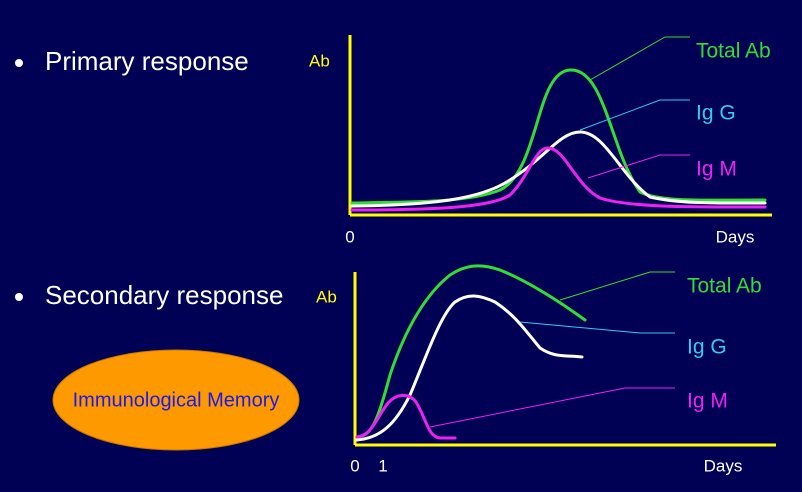  I want to click on memory-label: Immunological Memory, so click(176, 400).